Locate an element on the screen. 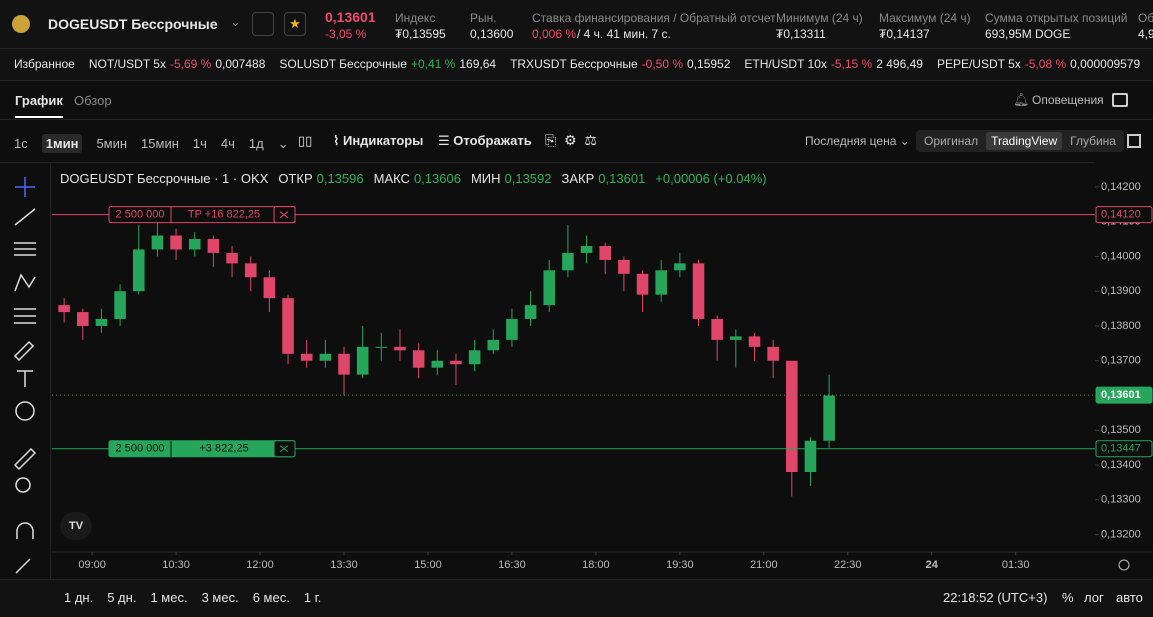 The width and height of the screenshot is (1153, 617). value: 0,006 % is located at coordinates (554, 34).